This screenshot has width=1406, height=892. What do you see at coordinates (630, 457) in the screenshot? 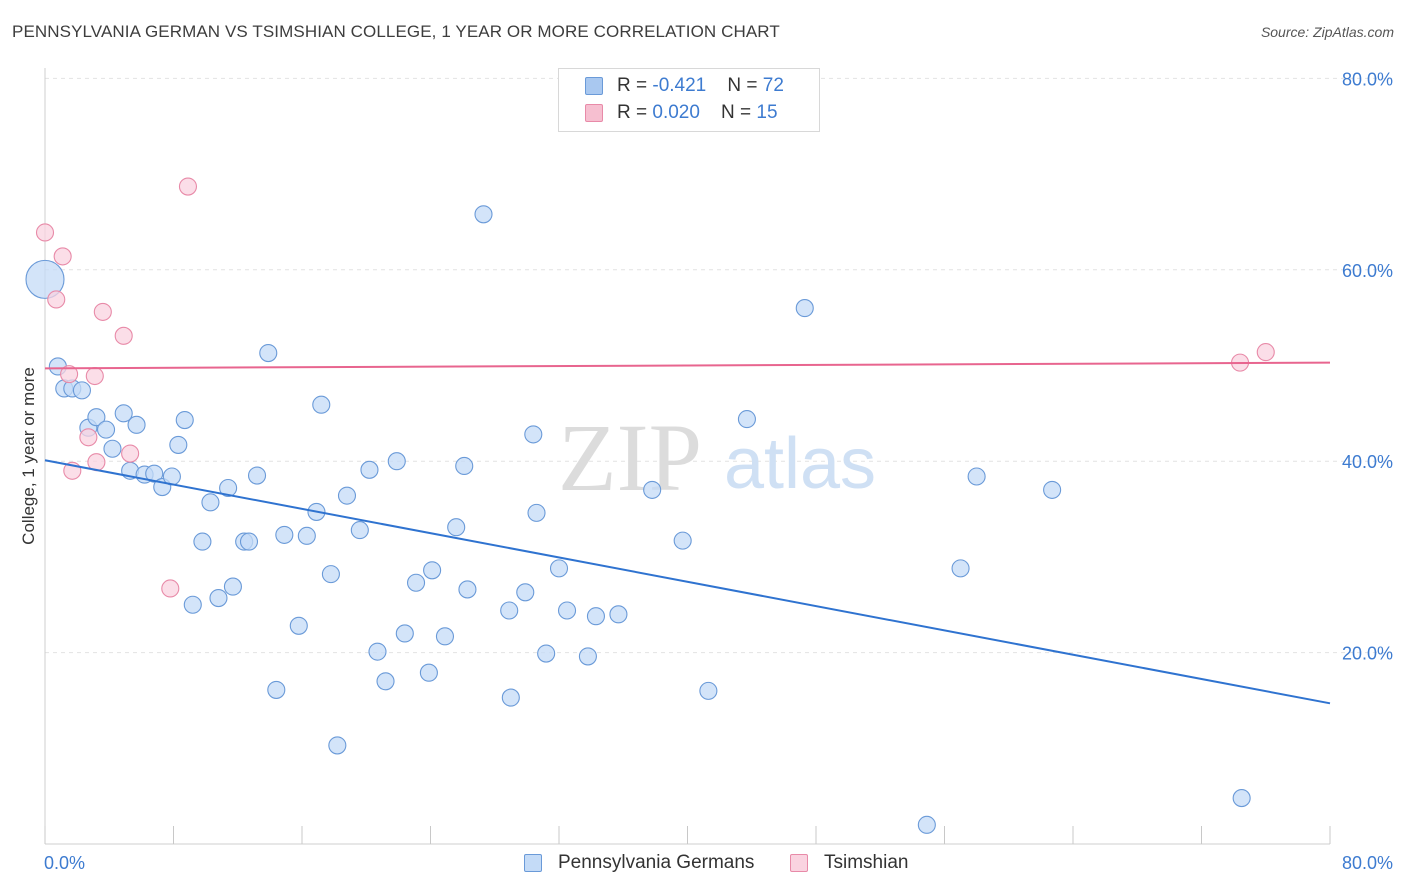
I see `watermark-zip: ZIP` at bounding box center [630, 457].